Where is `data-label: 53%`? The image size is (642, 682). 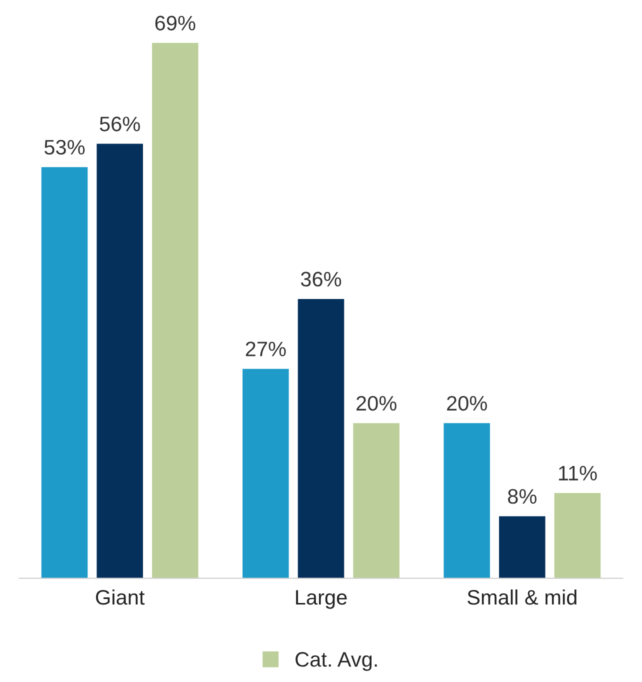 data-label: 53% is located at coordinates (64, 147).